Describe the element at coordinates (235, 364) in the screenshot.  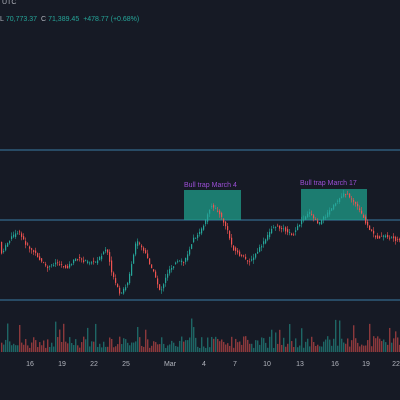
I see `x-axis-tick: 7` at that location.